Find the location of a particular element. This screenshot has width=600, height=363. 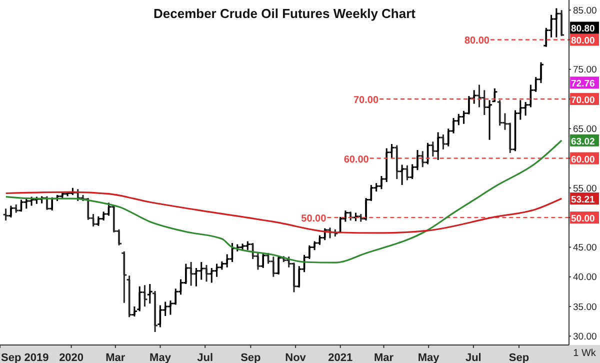

text: 1 Wk is located at coordinates (584, 354).